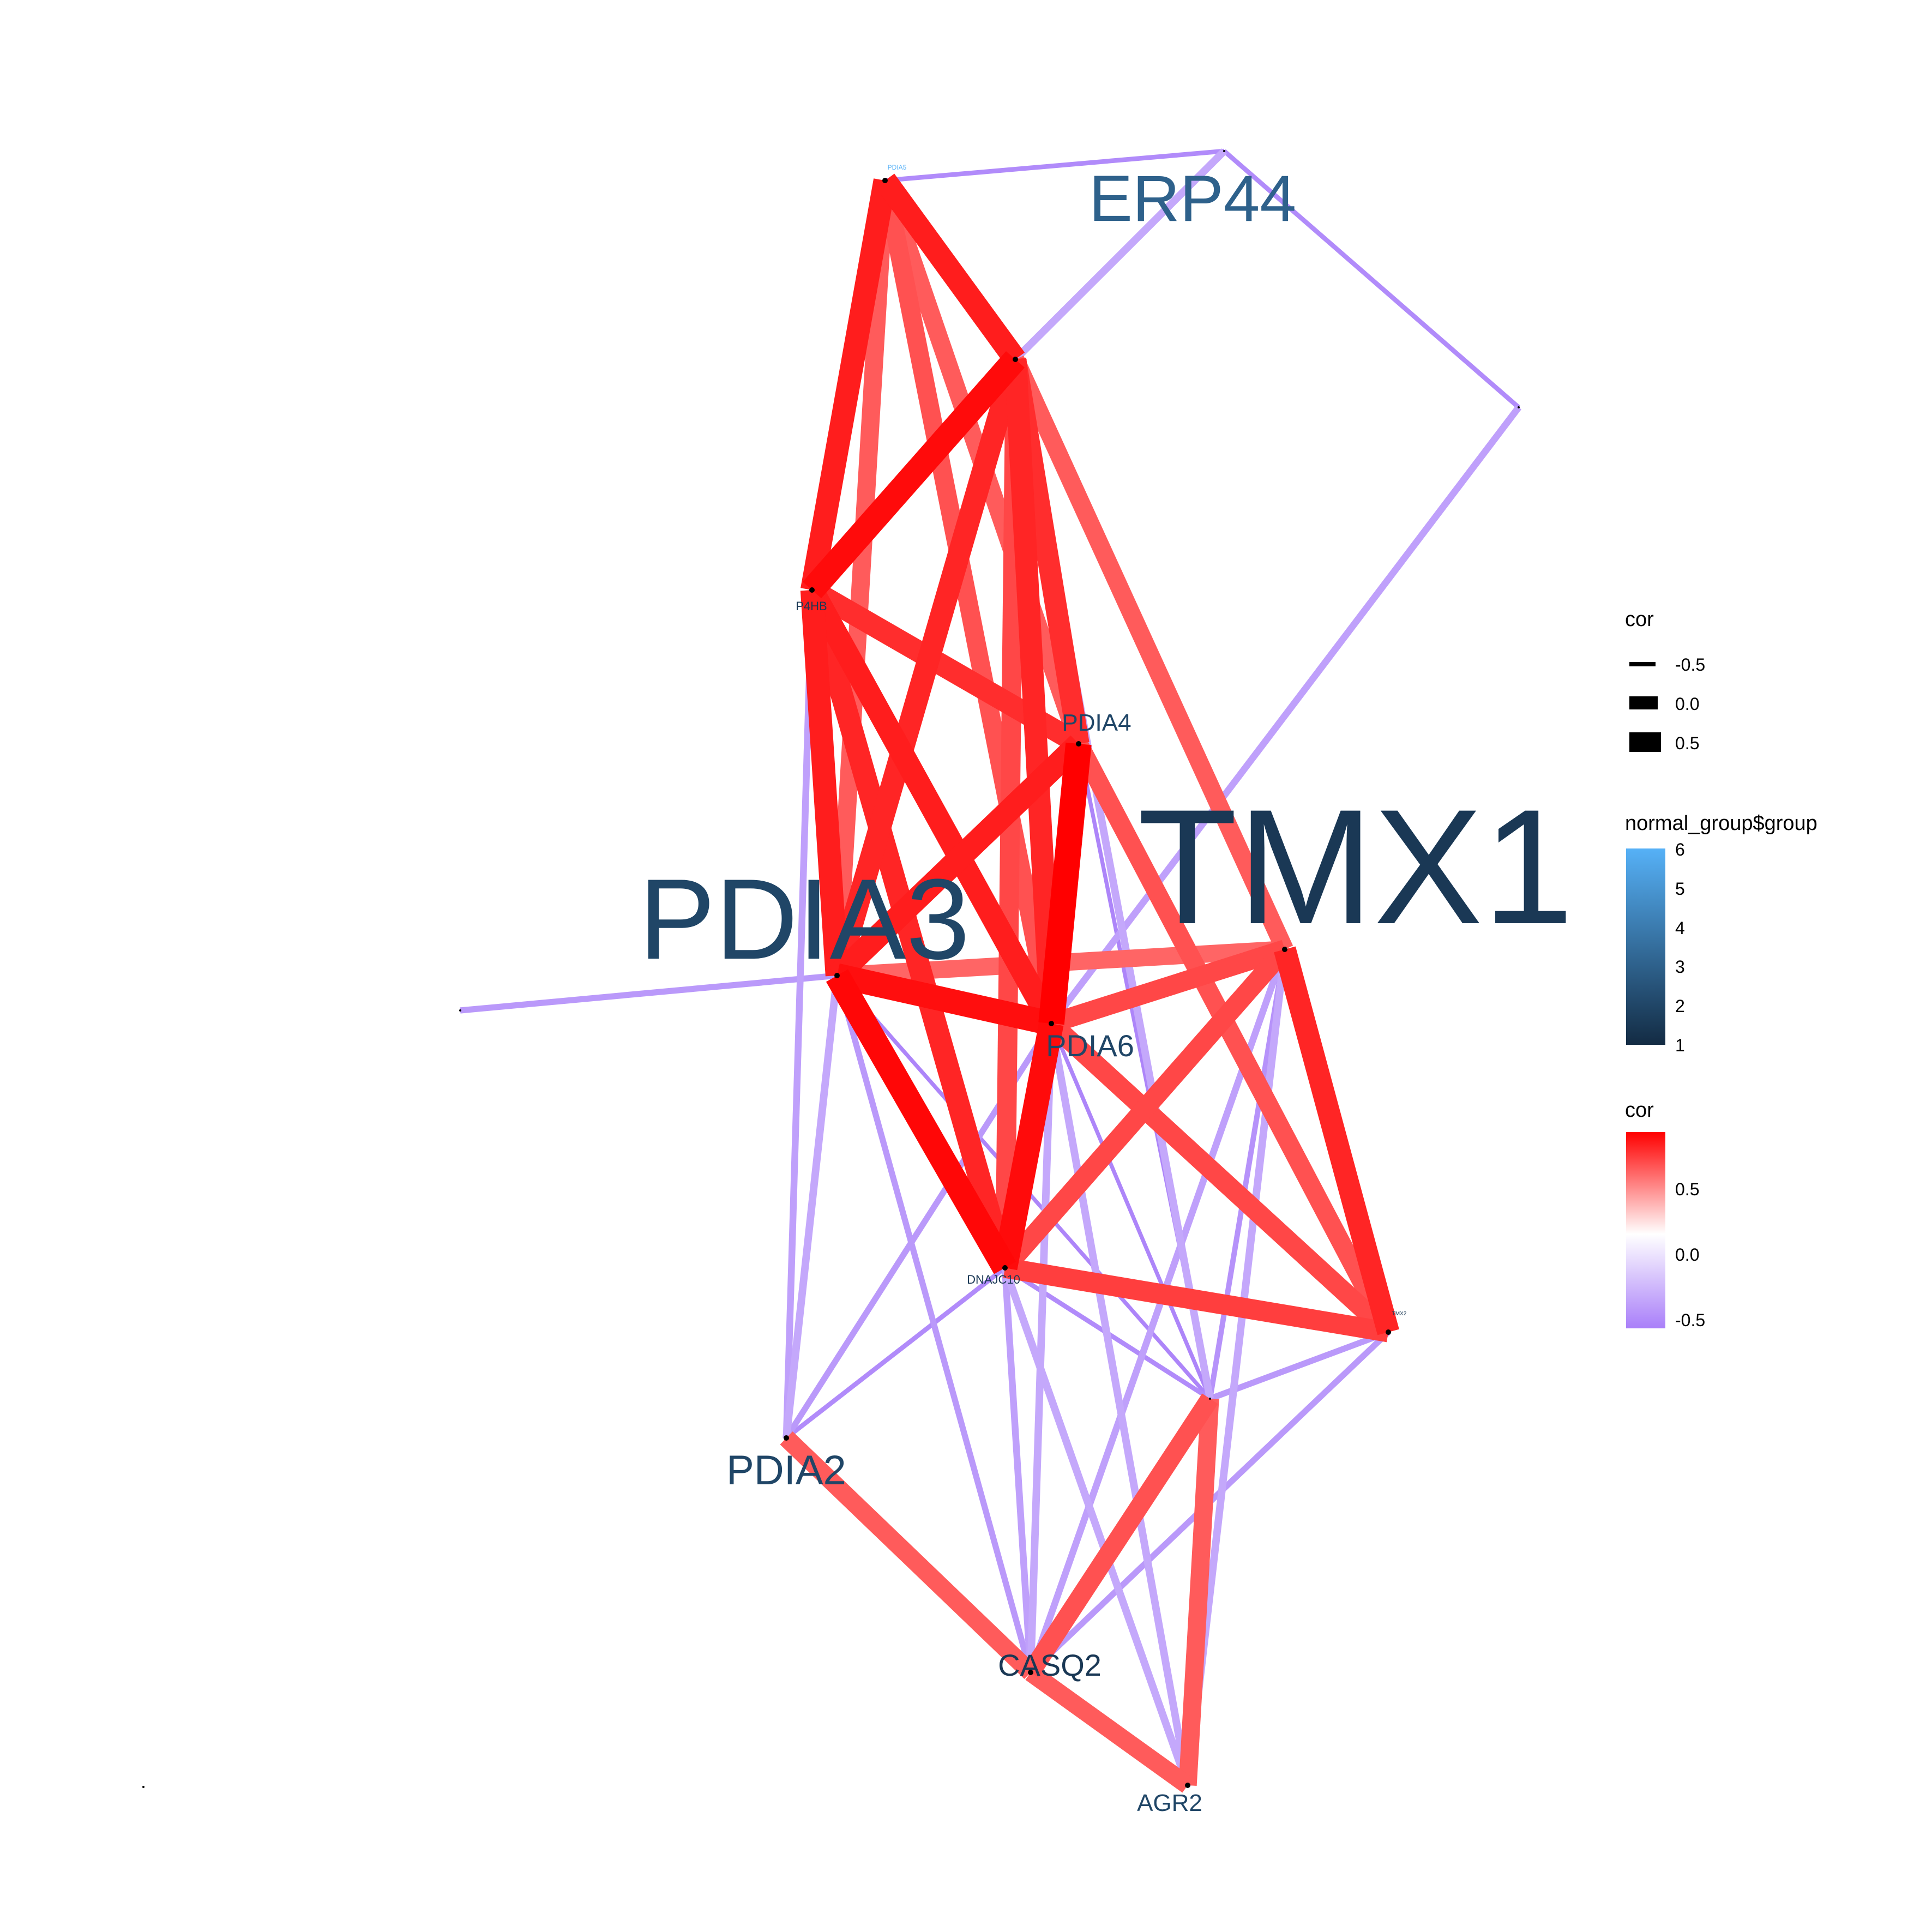 This screenshot has height=1932, width=1932. What do you see at coordinates (1041, 1348) in the screenshot?
I see `edge-pdia6-casq2` at bounding box center [1041, 1348].